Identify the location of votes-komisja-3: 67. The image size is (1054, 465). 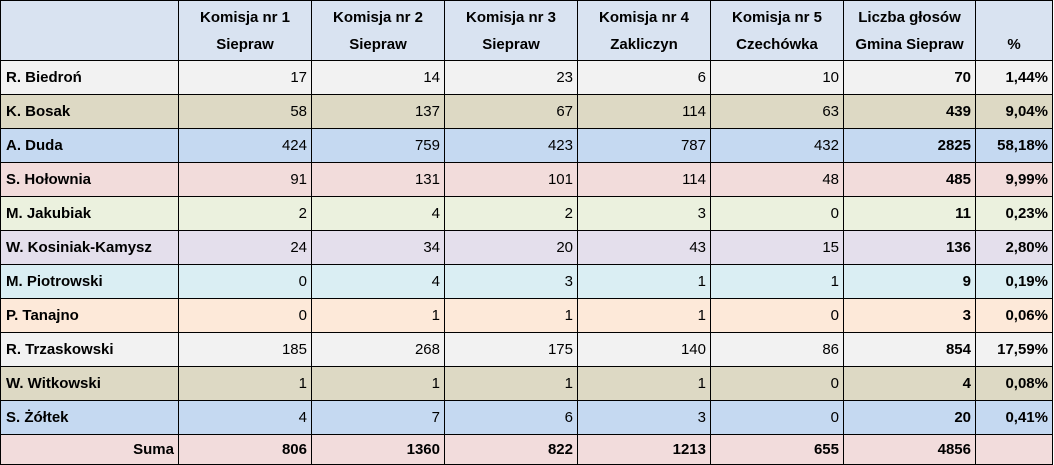
(511, 111).